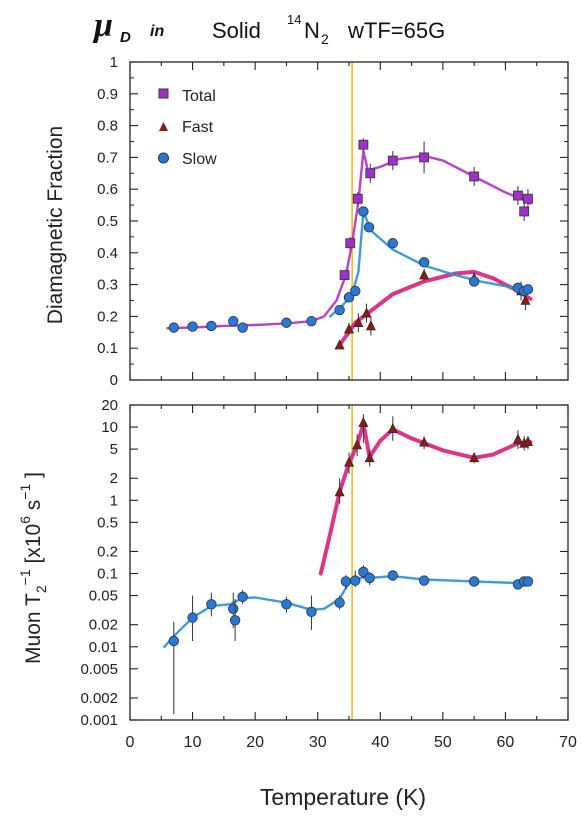  I want to click on top-ytick-label: 0, so click(114, 380).